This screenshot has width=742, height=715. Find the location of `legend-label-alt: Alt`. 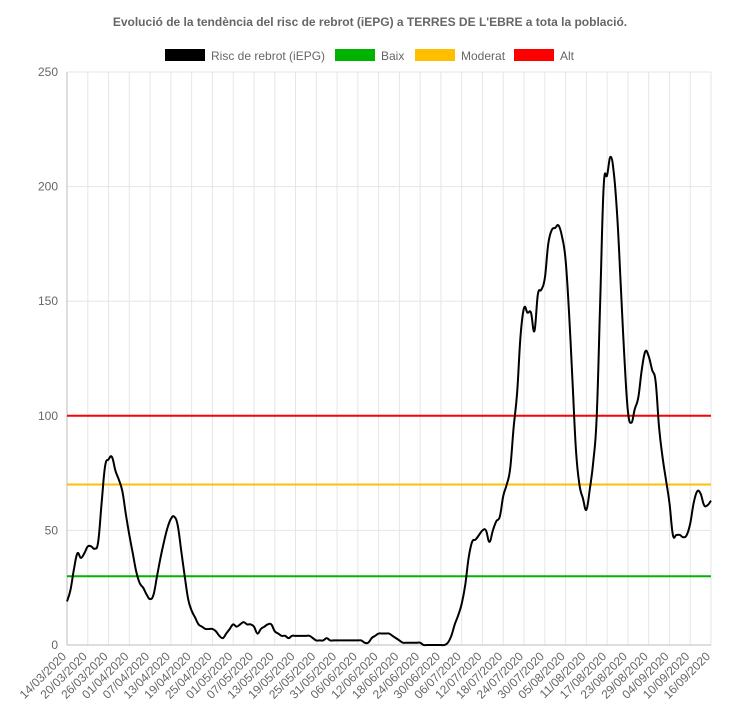

legend-label-alt: Alt is located at coordinates (567, 56).